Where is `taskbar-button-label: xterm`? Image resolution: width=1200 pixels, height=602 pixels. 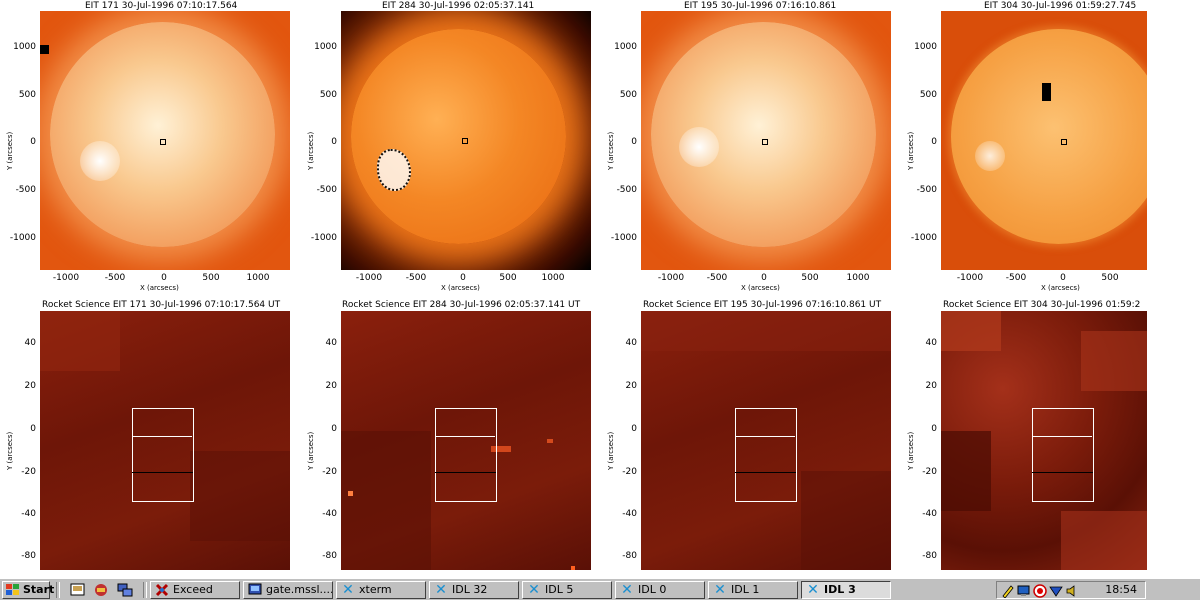 taskbar-button-label: xterm is located at coordinates (375, 589).